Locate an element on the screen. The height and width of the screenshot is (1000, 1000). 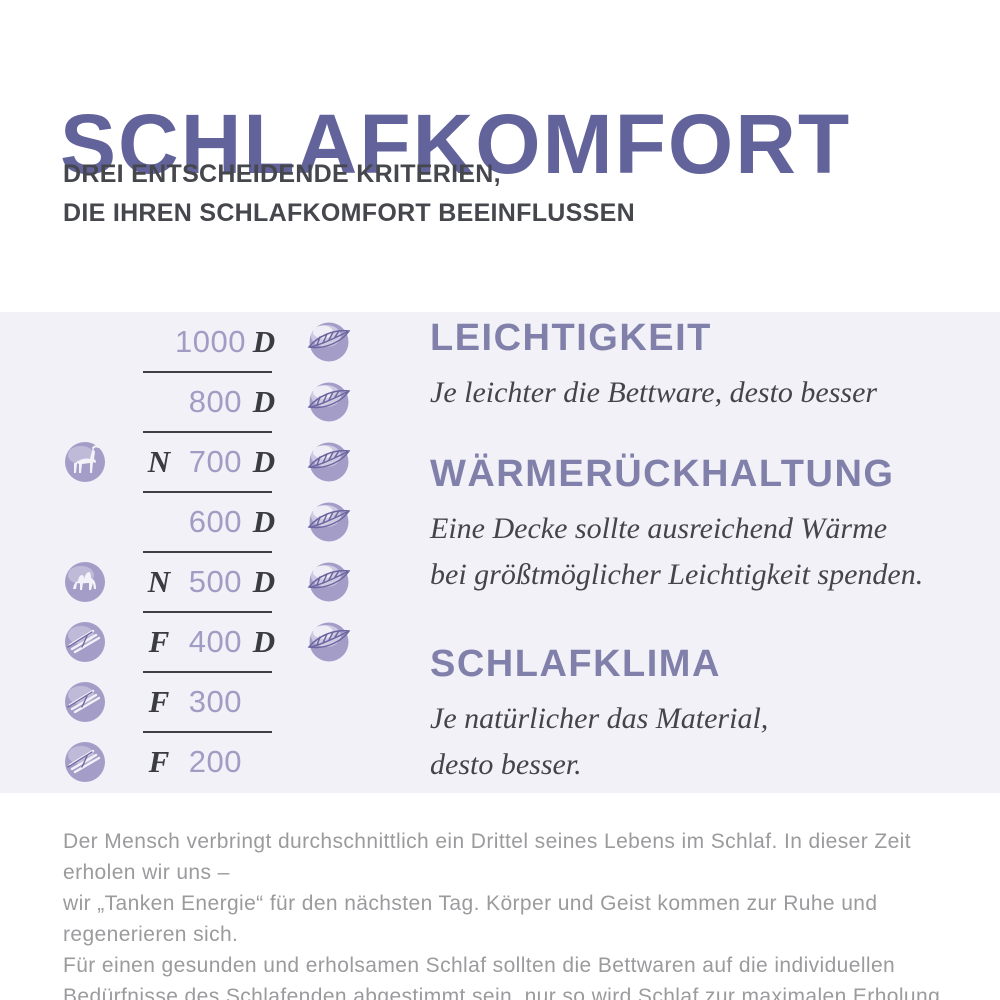
criterion-text-line: Je leichter die Bettware, desto besser is located at coordinates (654, 392).